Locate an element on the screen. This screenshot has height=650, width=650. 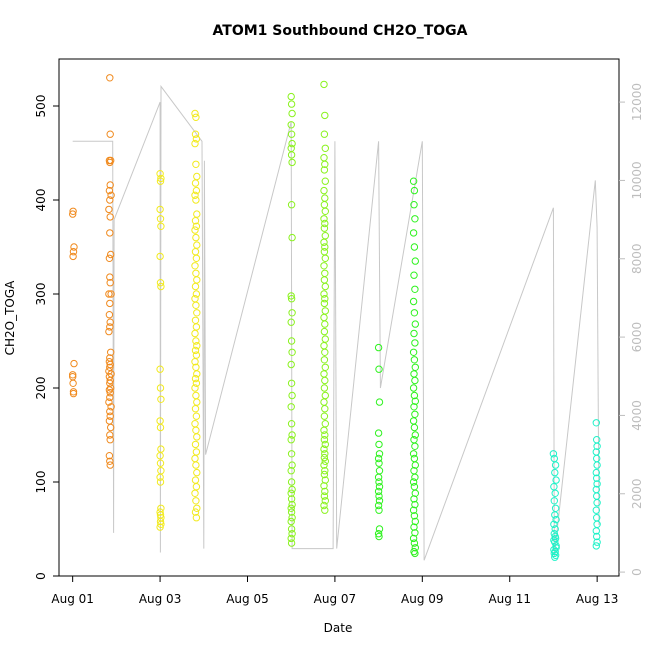
right-y-axis: 0 2000 4000 6000 8000 10000 12000 is located at coordinates (631, 329).